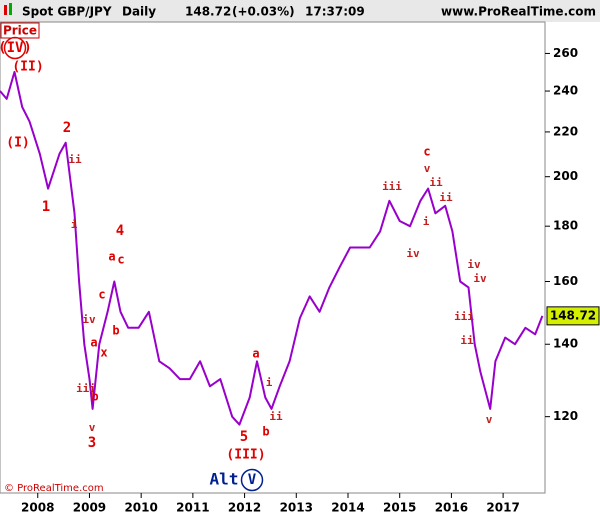  I want to click on period: Daily, so click(139, 12).